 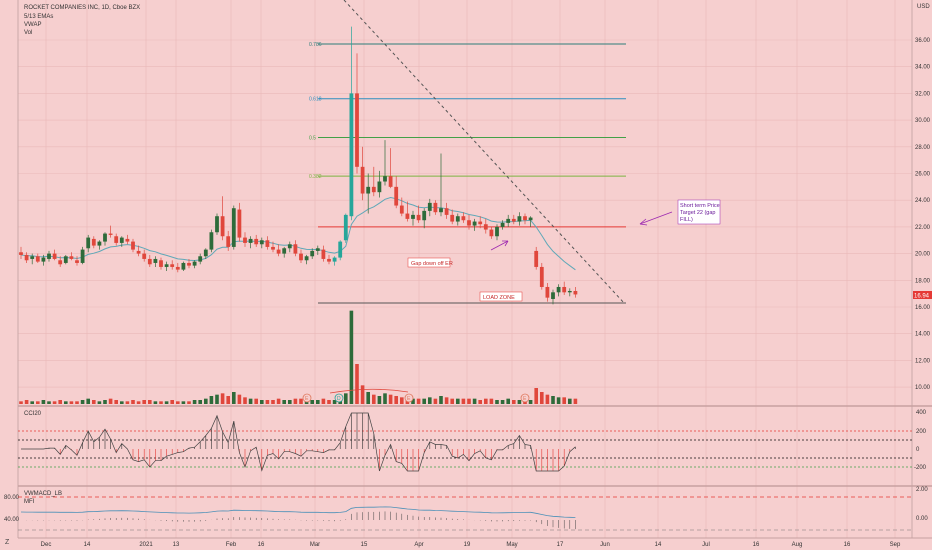 I want to click on time-tick-label: 17, so click(x=560, y=545).